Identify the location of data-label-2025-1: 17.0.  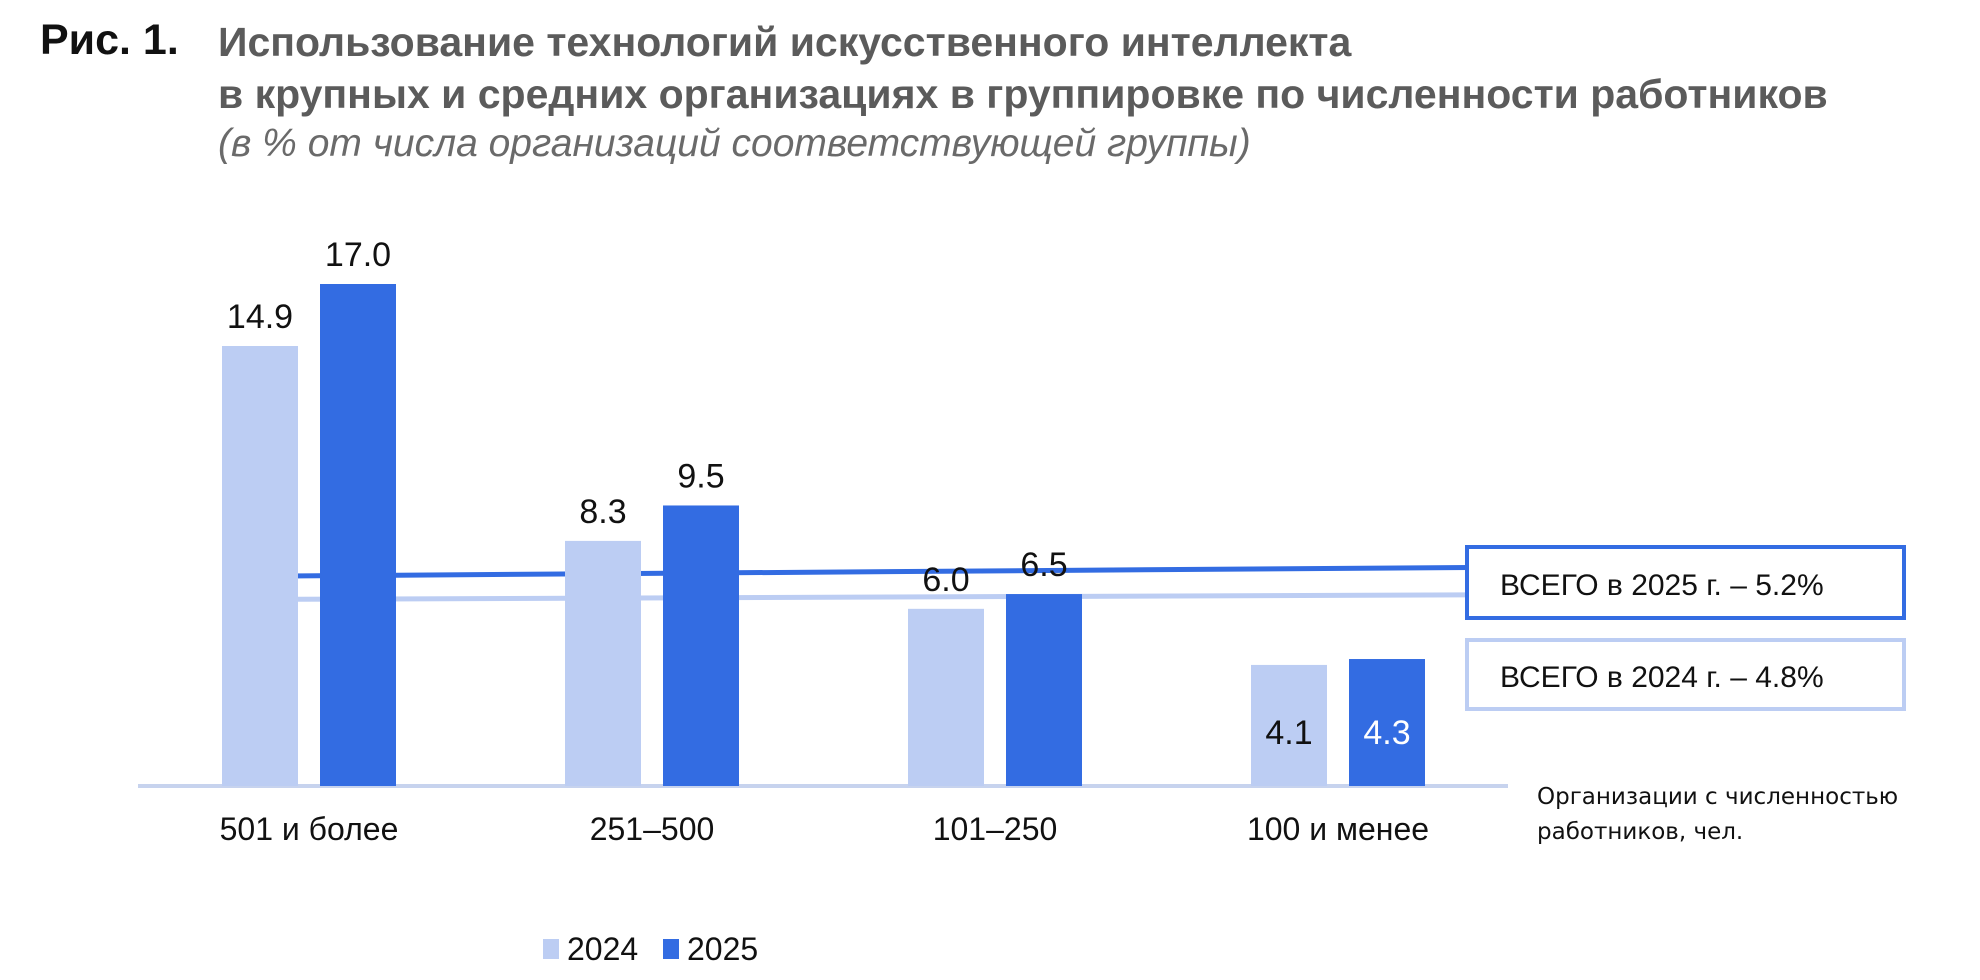
(358, 255).